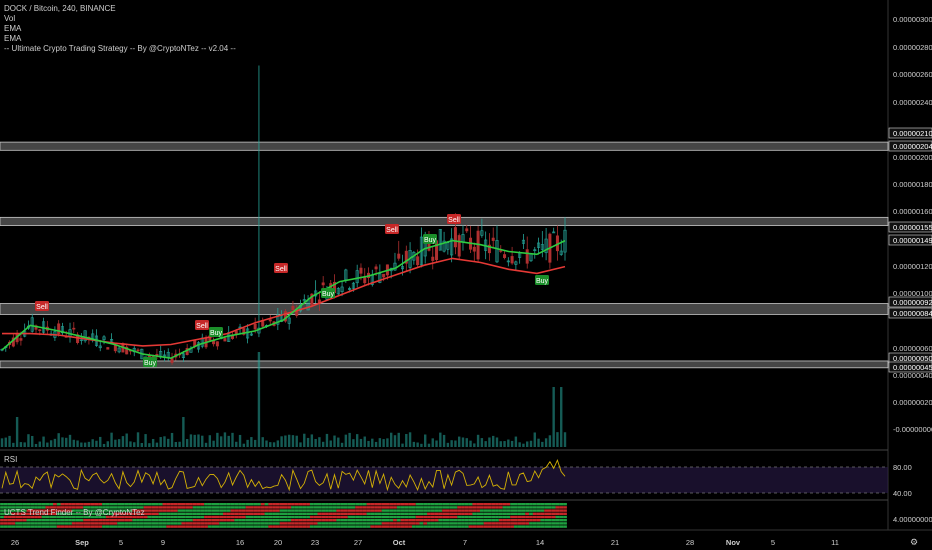  I want to click on trend-pane-label: UCTS Trend Finder -- By @CryptoNTez, so click(74, 512).